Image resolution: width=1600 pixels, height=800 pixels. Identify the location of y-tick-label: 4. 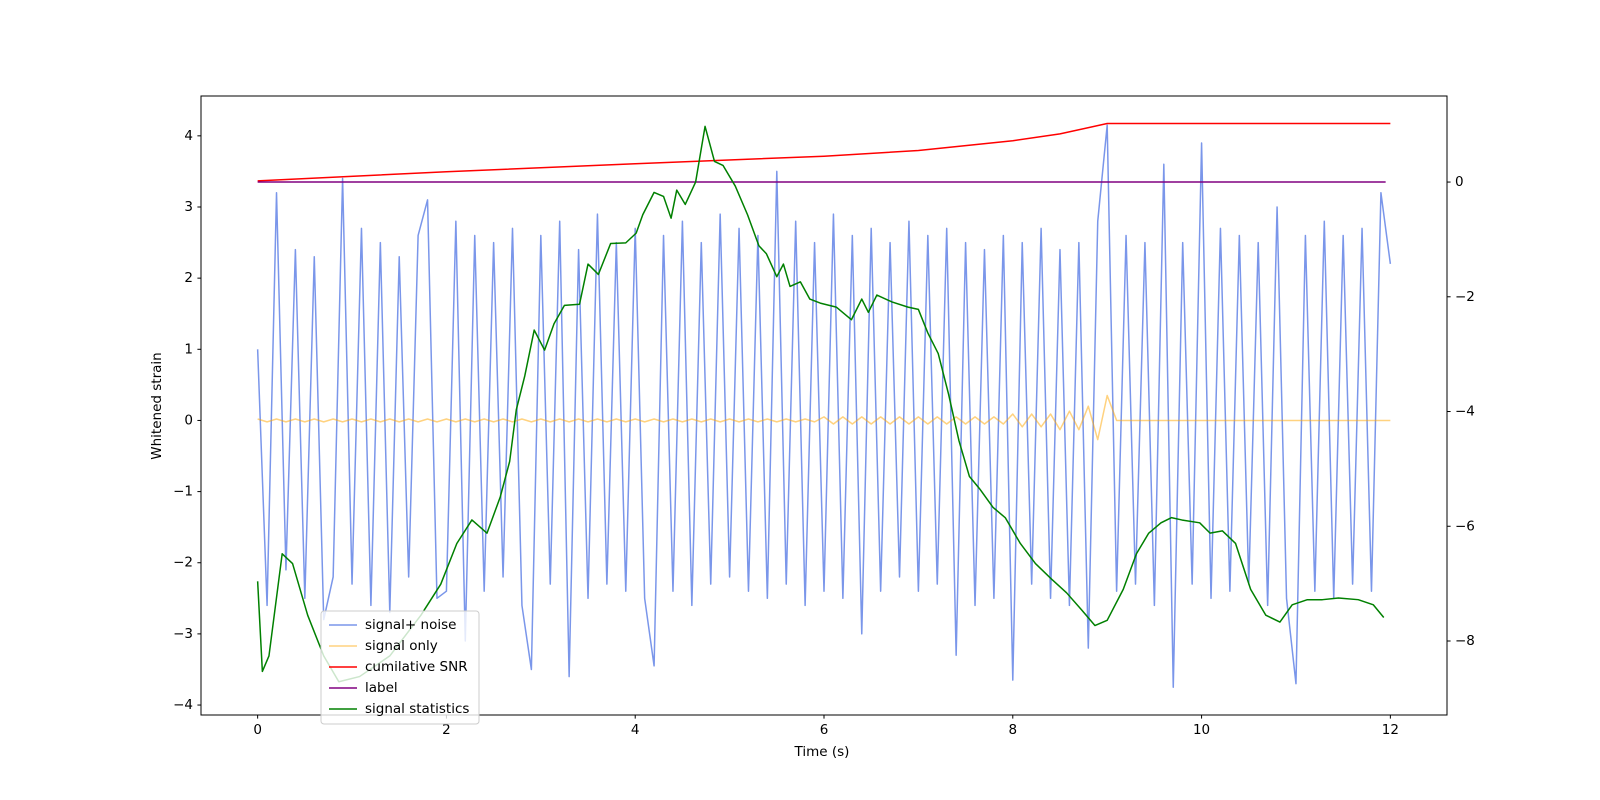
(188, 136).